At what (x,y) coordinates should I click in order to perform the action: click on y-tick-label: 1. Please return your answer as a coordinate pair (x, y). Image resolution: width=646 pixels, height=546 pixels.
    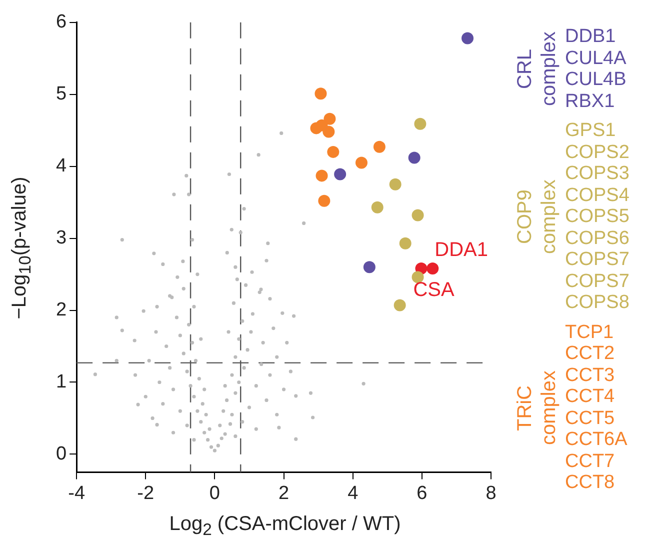
    Looking at the image, I should click on (61, 381).